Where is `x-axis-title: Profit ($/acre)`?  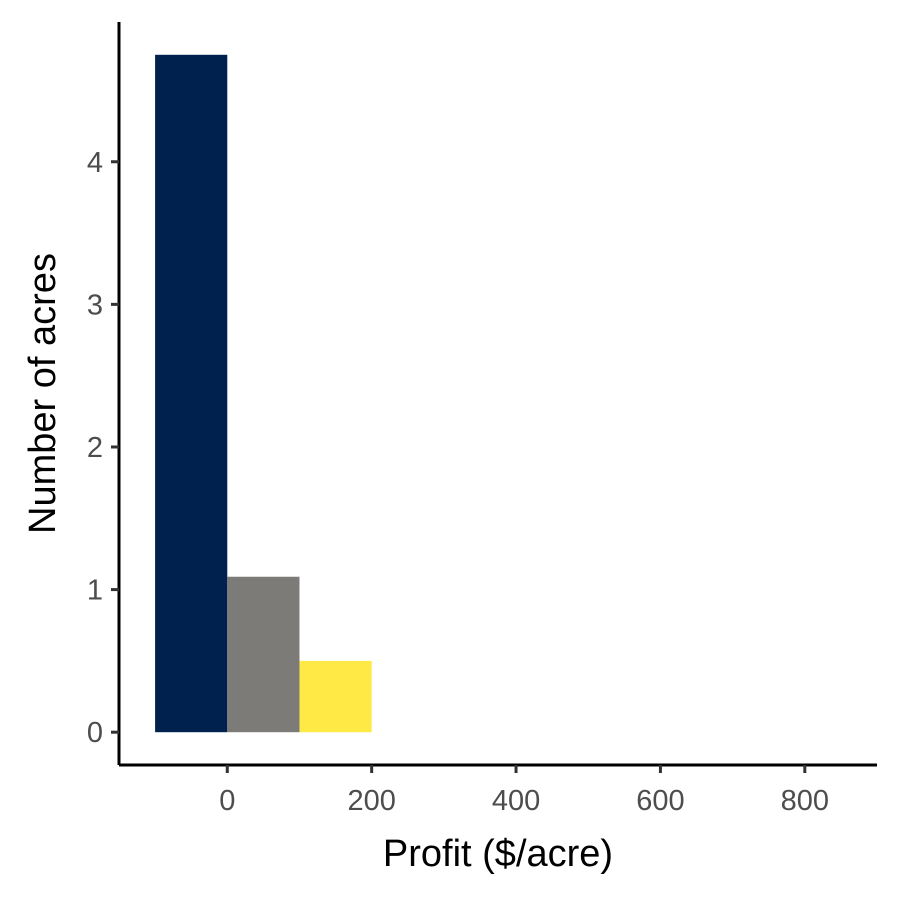
x-axis-title: Profit ($/acre) is located at coordinates (498, 854).